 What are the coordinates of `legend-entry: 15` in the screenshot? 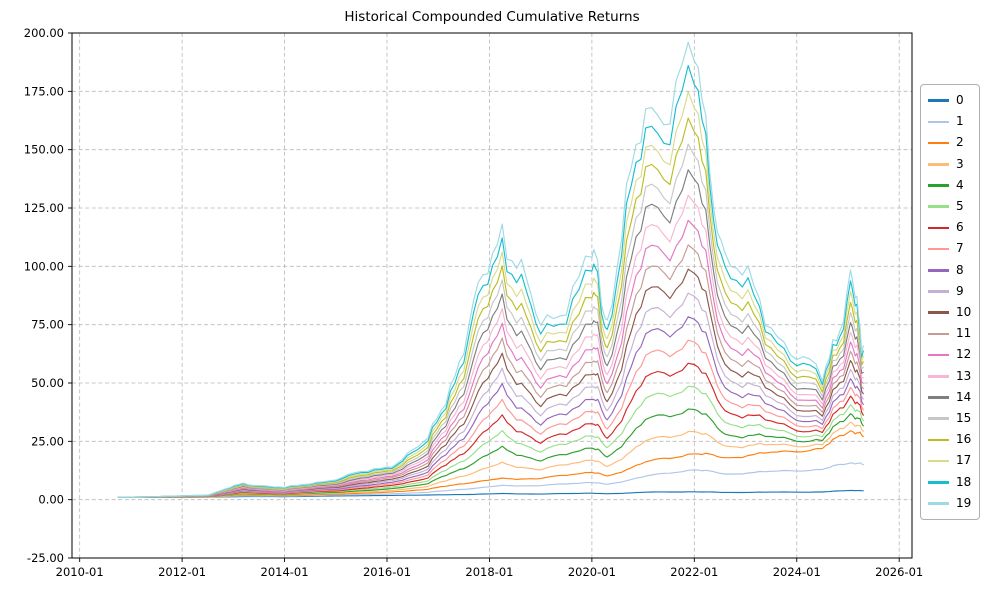 It's located at (949, 418).